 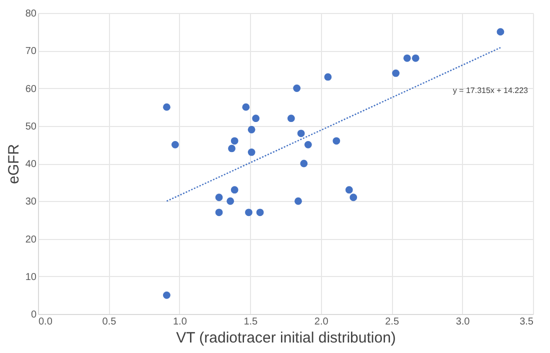 What do you see at coordinates (490, 90) in the screenshot?
I see `annotation: y = 17.315x + 14.223` at bounding box center [490, 90].